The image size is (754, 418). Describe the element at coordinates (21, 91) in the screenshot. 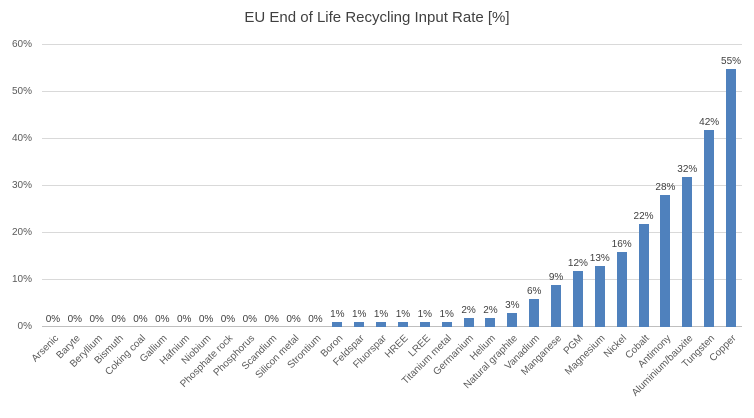

I see `y-tick-label: 50%` at that location.